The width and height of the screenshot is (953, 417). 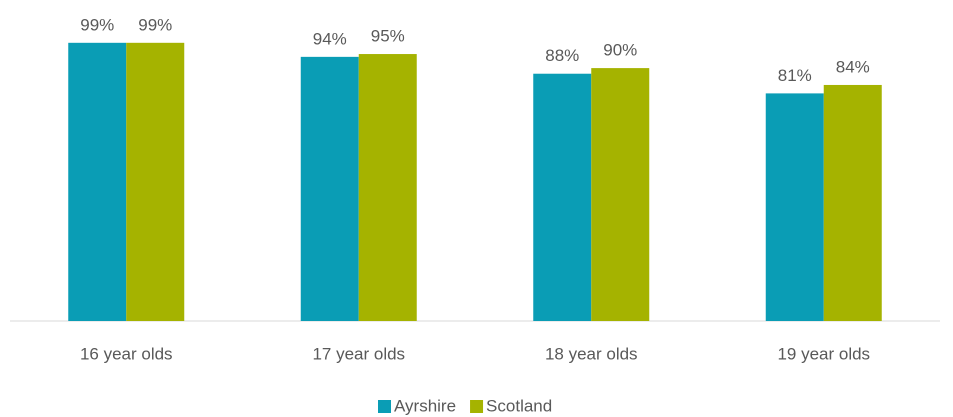 What do you see at coordinates (795, 75) in the screenshot?
I see `data-label: 81%` at bounding box center [795, 75].